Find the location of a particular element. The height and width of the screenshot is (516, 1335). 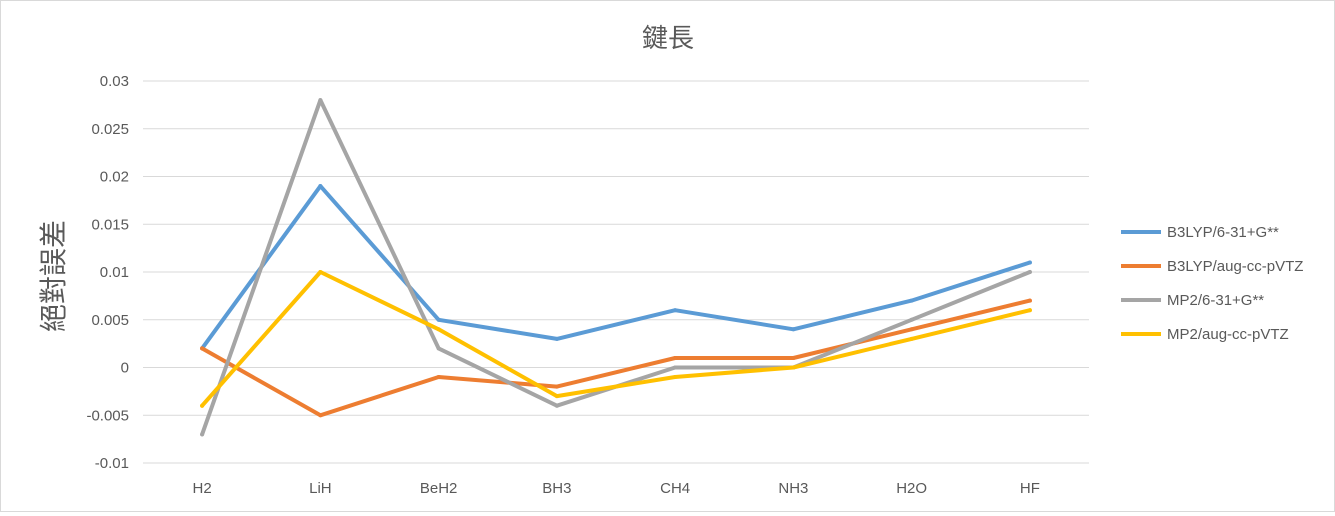

x-tick-label: H2O is located at coordinates (911, 488).